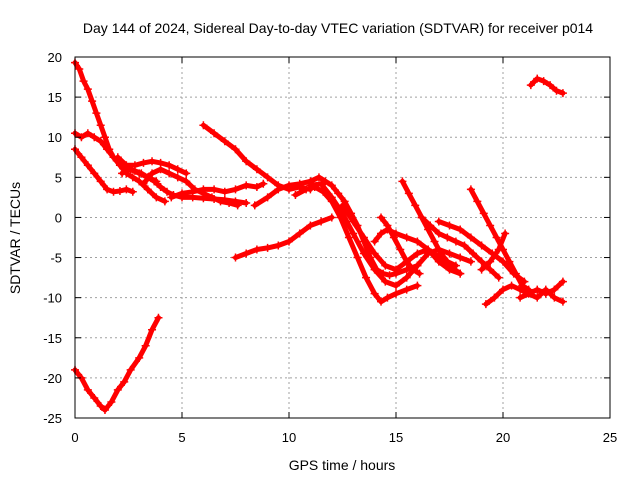 This screenshot has width=640, height=480. I want to click on x-tick-label: 5, so click(181, 437).